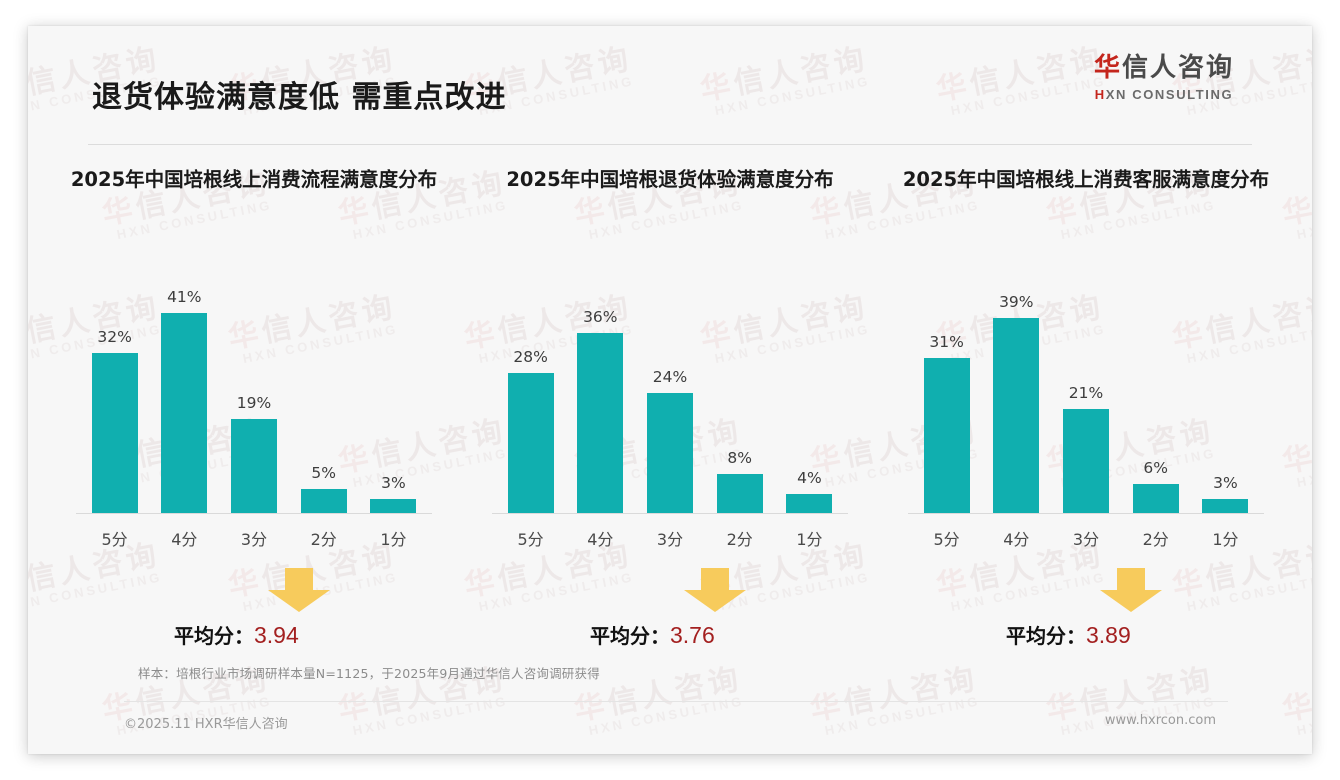 The height and width of the screenshot is (780, 1340). I want to click on bar-item: 4%, so click(809, 401).